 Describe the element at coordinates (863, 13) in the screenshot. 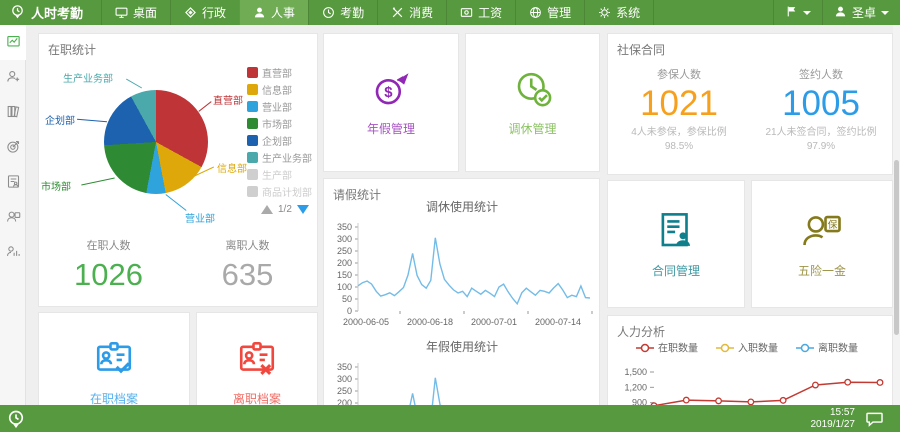

I see `user-name: 圣卓` at that location.